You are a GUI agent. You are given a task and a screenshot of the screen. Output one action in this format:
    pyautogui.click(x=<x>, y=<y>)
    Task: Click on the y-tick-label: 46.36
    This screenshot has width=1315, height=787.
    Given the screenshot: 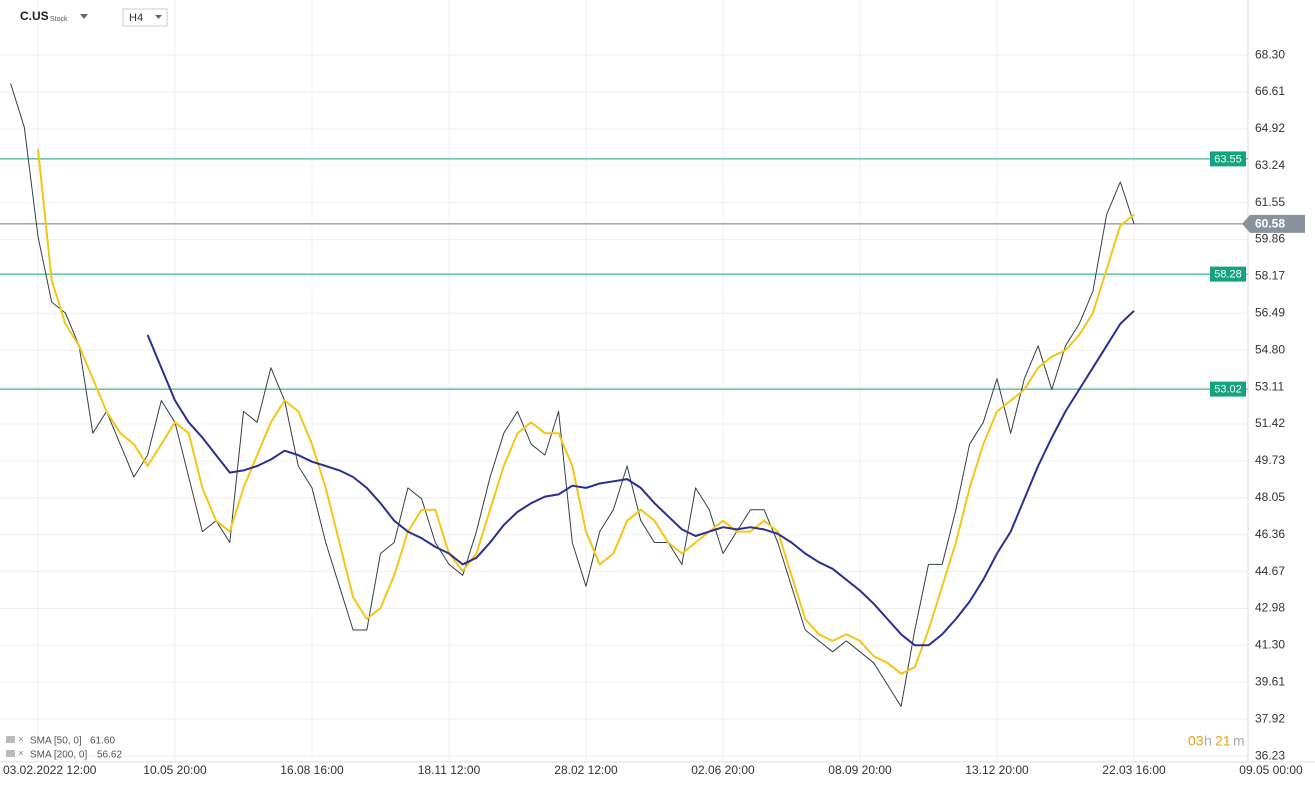 What is the action you would take?
    pyautogui.click(x=1270, y=534)
    